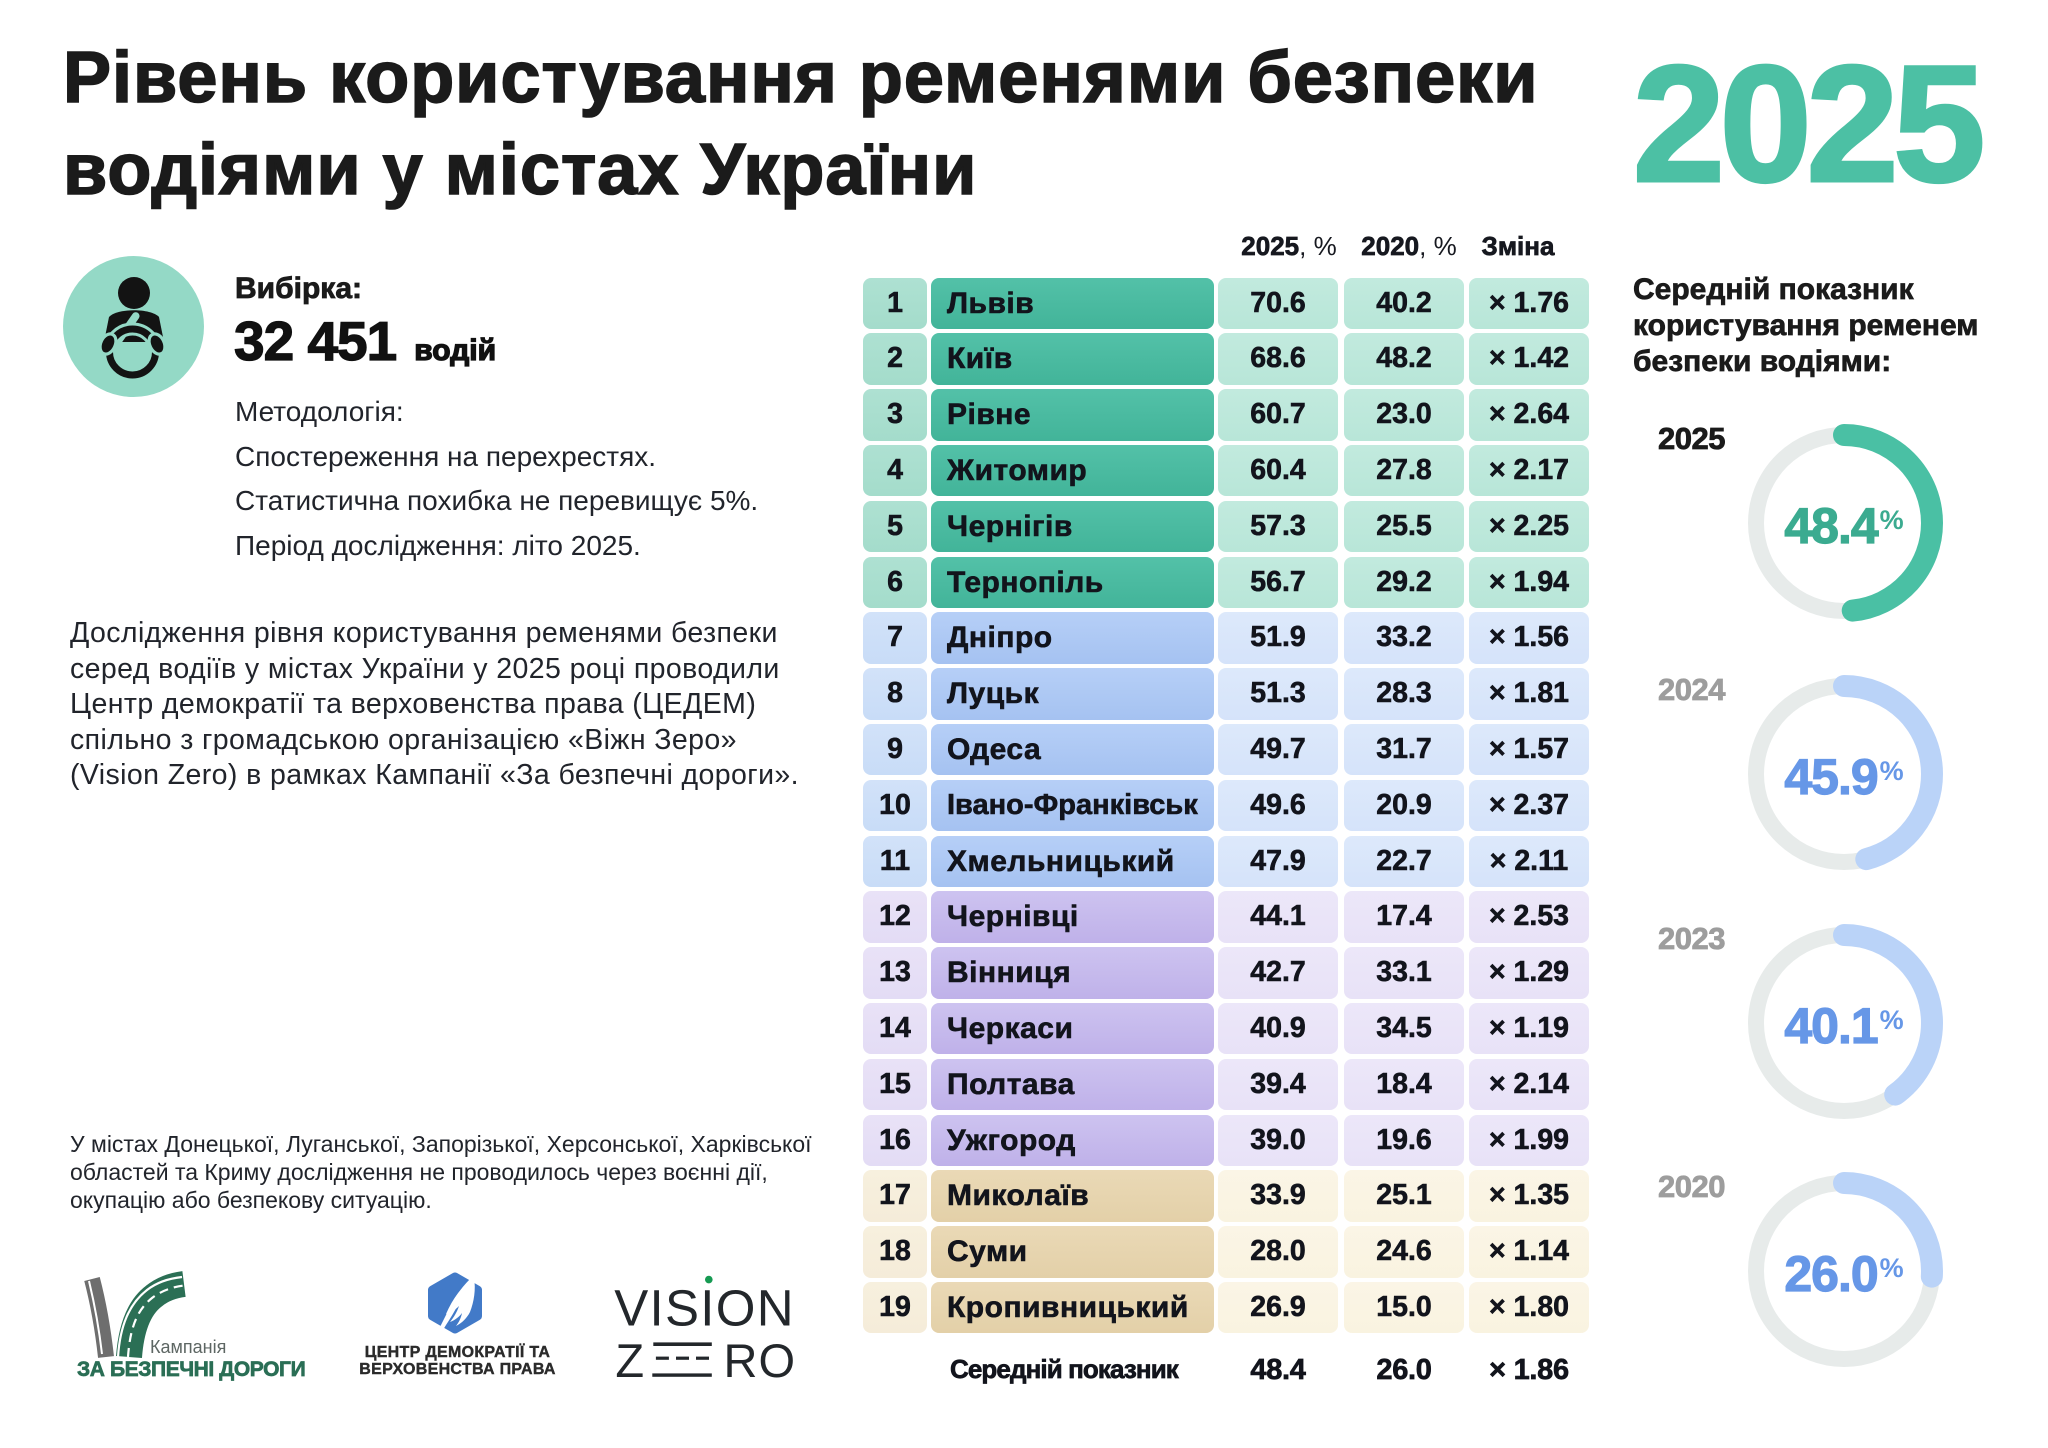 The width and height of the screenshot is (2048, 1448). Describe the element at coordinates (777, 1359) in the screenshot. I see `svg-text: O` at that location.